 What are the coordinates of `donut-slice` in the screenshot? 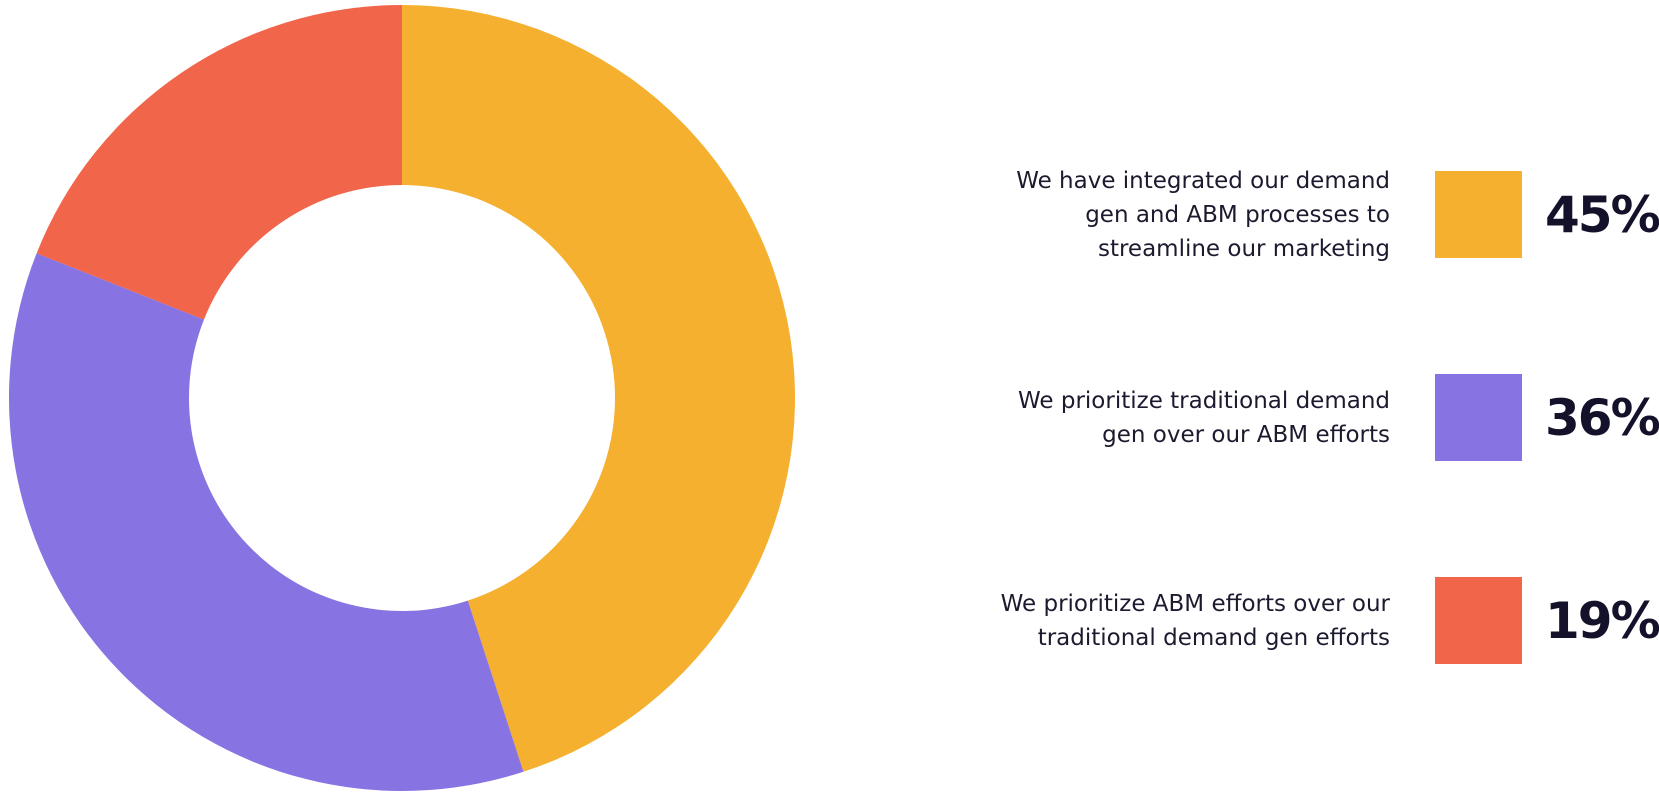 It's located at (219, 162).